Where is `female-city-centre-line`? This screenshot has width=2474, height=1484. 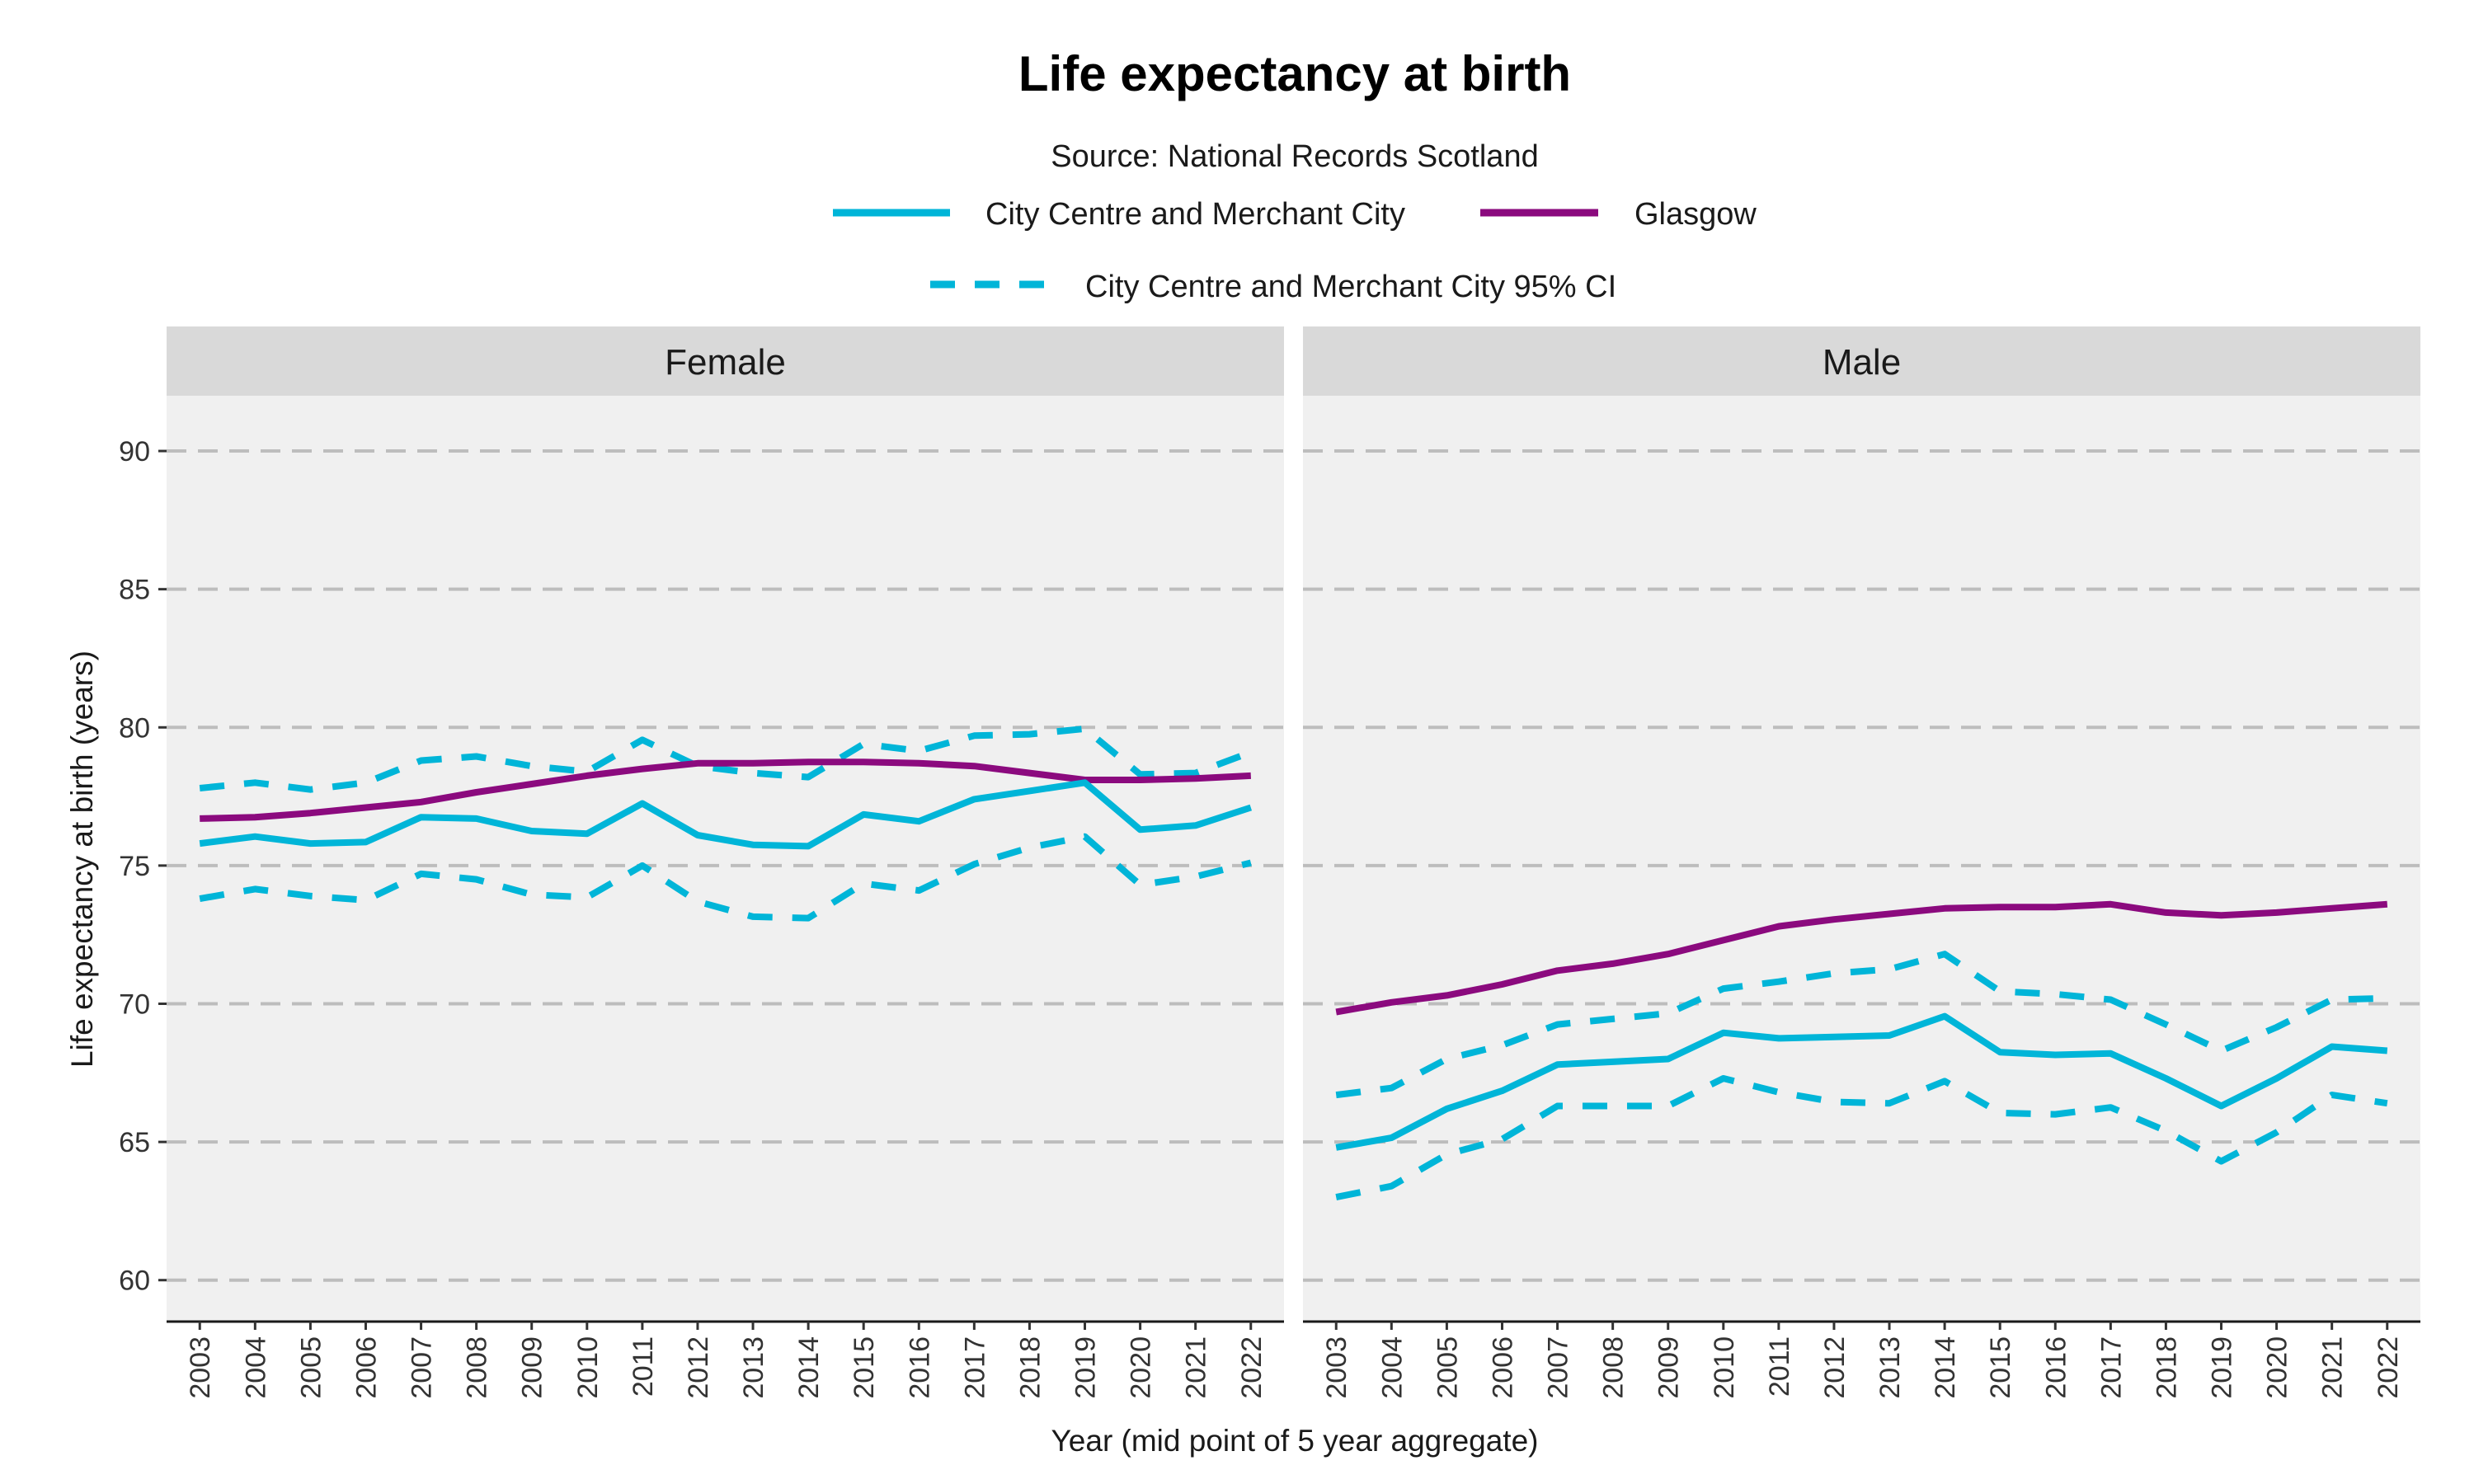 female-city-centre-line is located at coordinates (726, 814).